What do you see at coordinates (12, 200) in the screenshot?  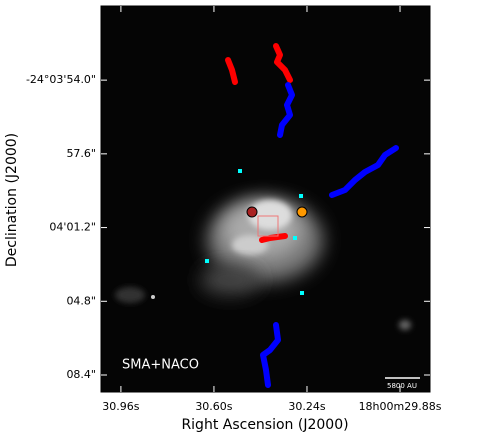 I see `y-axis-label: Declination (J2000)` at bounding box center [12, 200].